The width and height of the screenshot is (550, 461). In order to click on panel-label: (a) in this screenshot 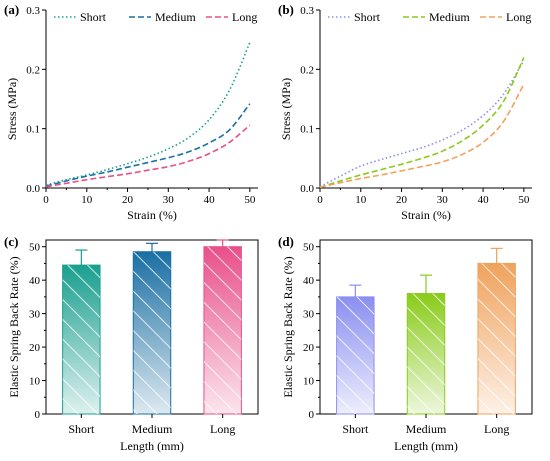, I will do `click(11, 9)`.